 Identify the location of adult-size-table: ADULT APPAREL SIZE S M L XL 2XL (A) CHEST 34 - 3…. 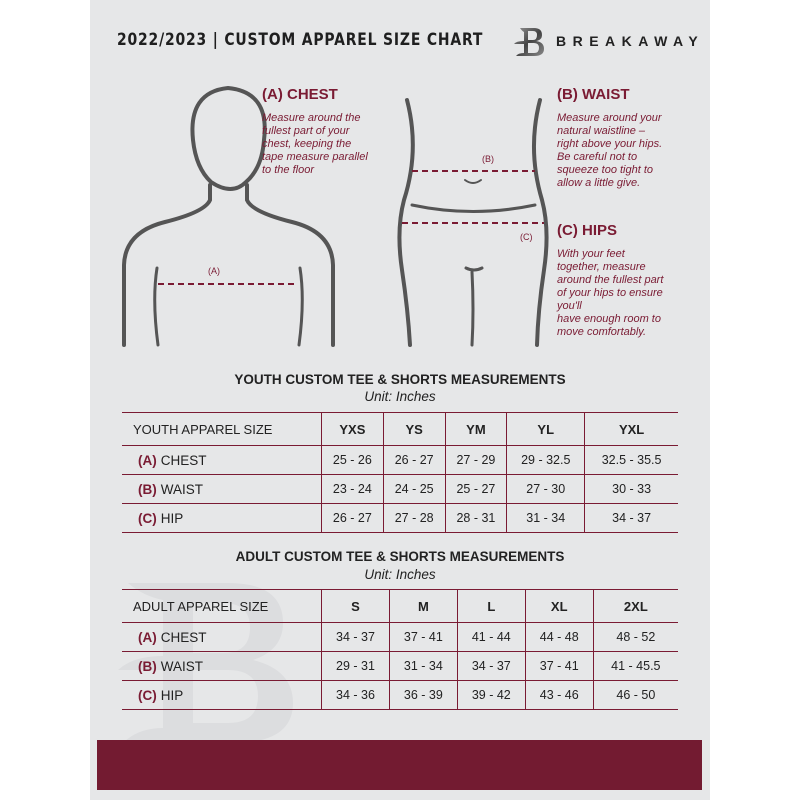
(400, 649).